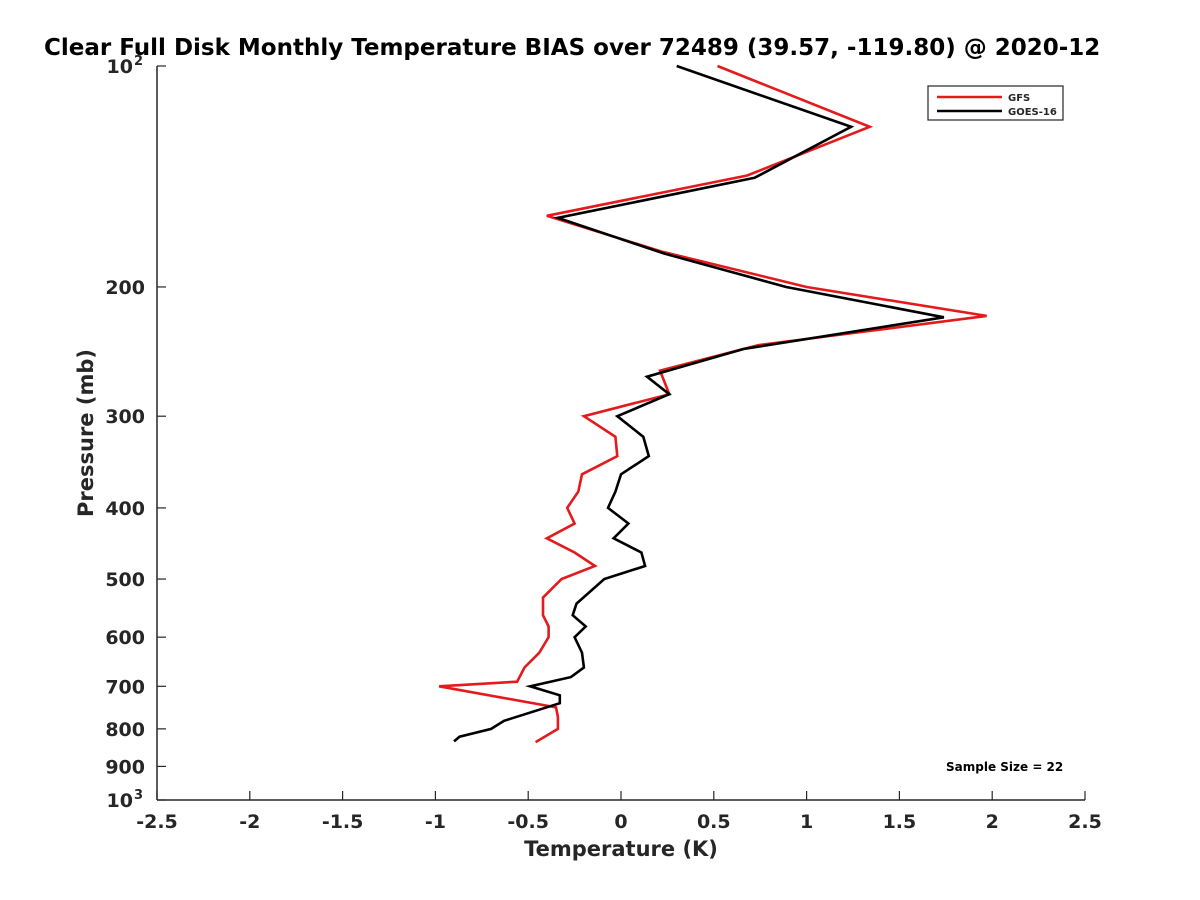  What do you see at coordinates (125, 730) in the screenshot?
I see `y-tick-label: 800` at bounding box center [125, 730].